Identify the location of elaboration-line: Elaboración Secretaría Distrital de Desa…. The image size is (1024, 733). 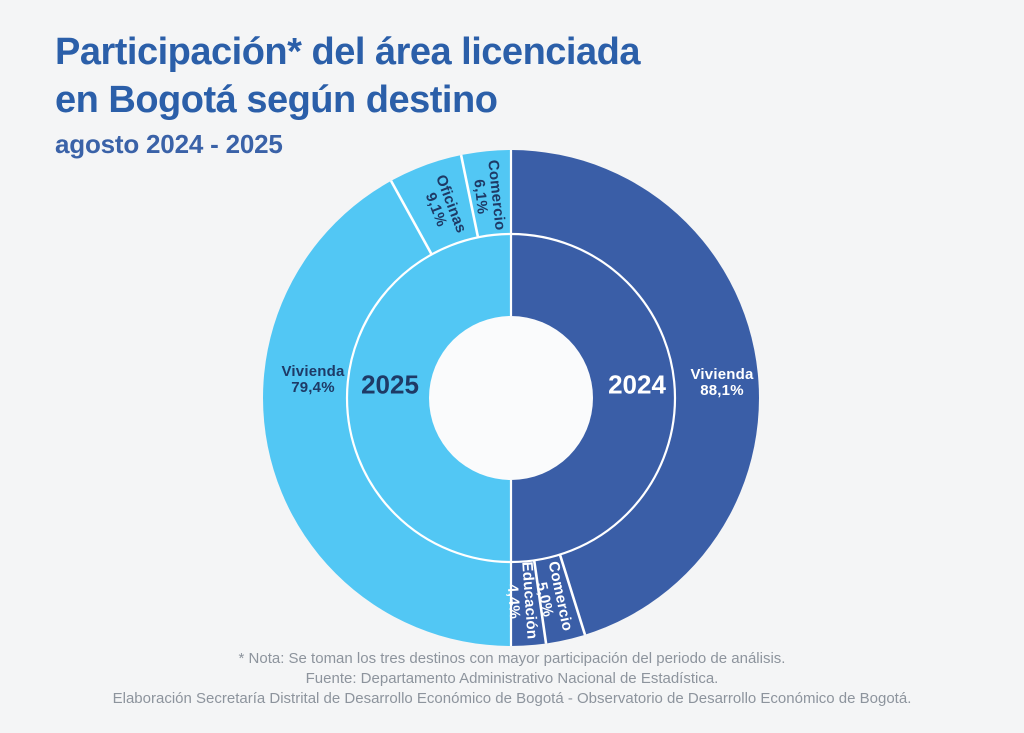
(512, 698).